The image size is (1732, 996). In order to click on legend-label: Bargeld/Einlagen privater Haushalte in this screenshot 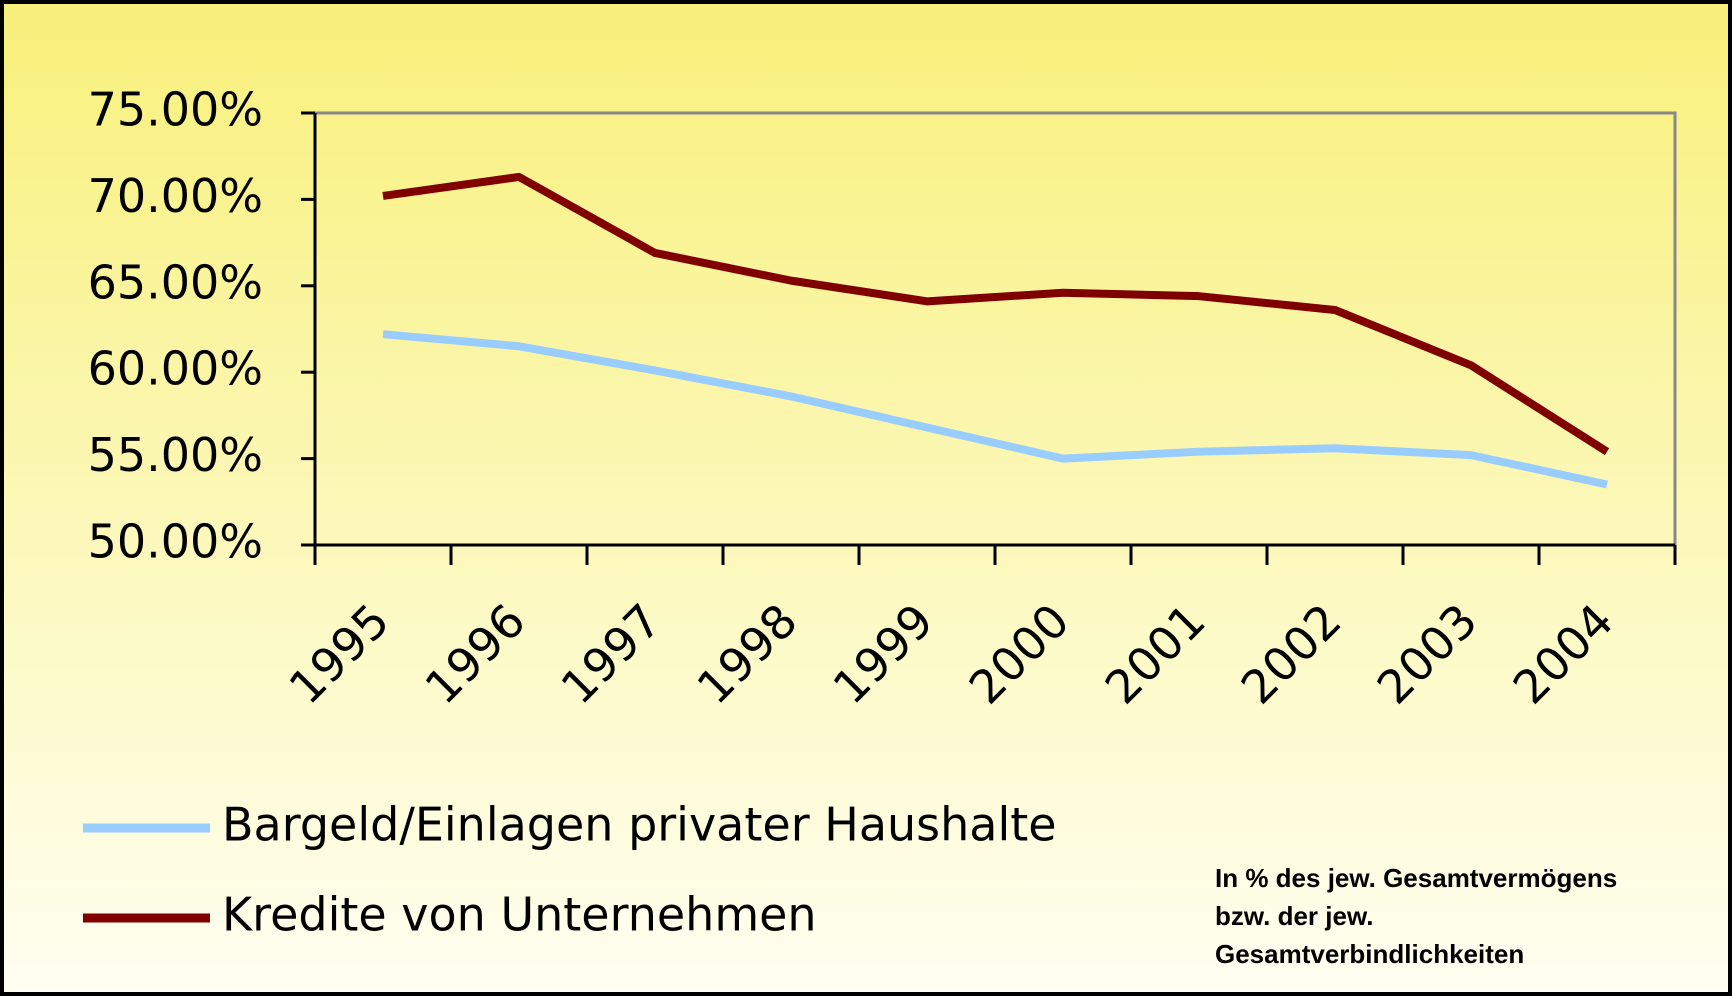, I will do `click(639, 825)`.